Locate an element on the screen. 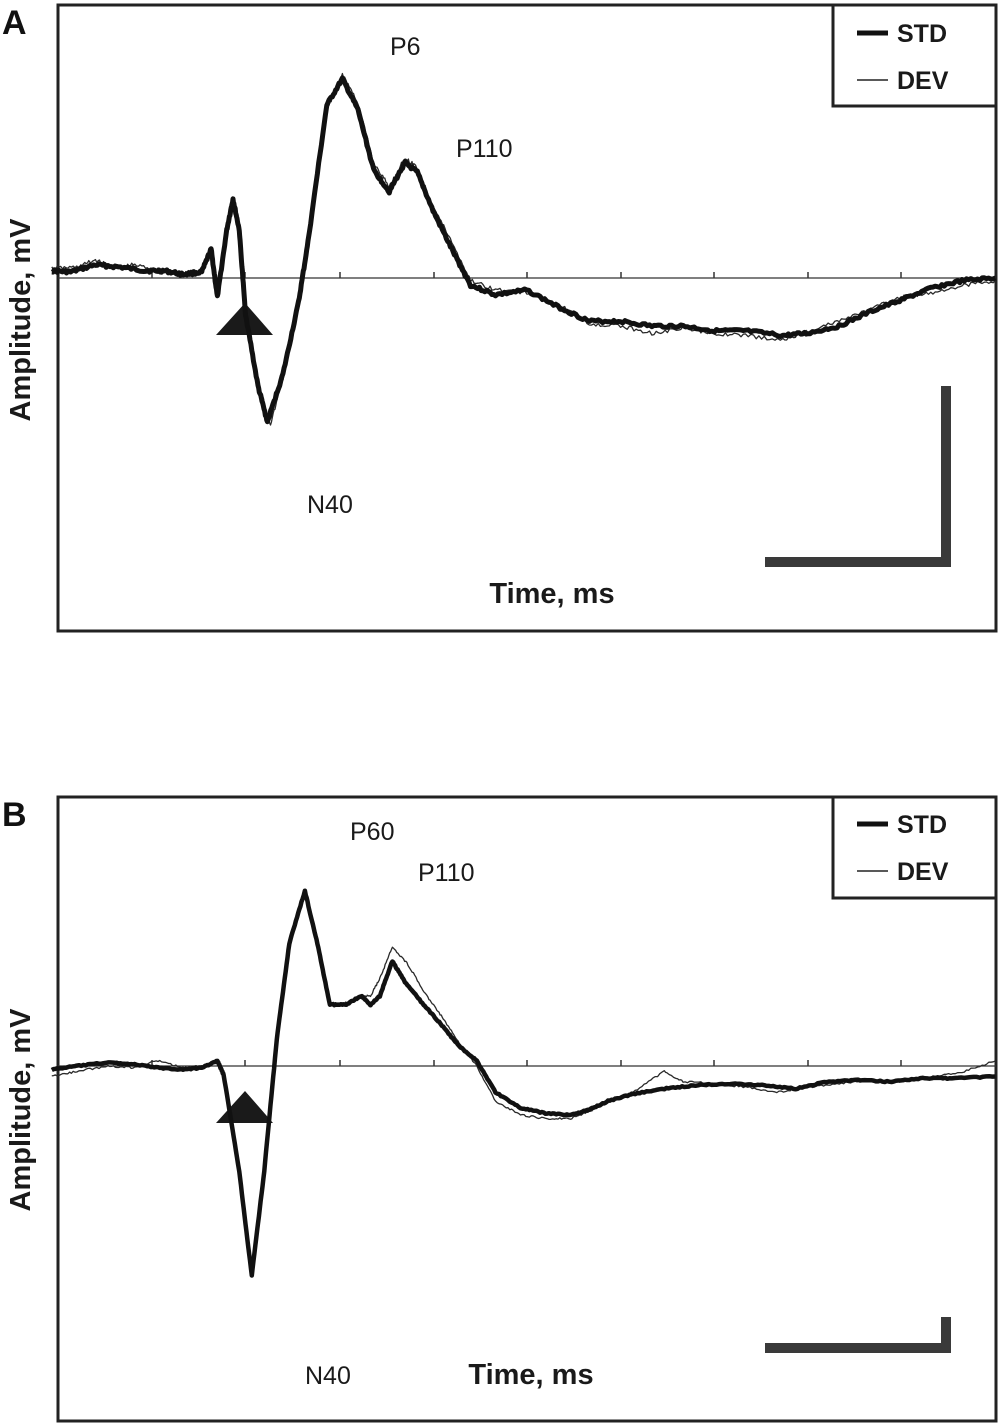 The height and width of the screenshot is (1425, 1000). x-ticks-a is located at coordinates (526, 275).